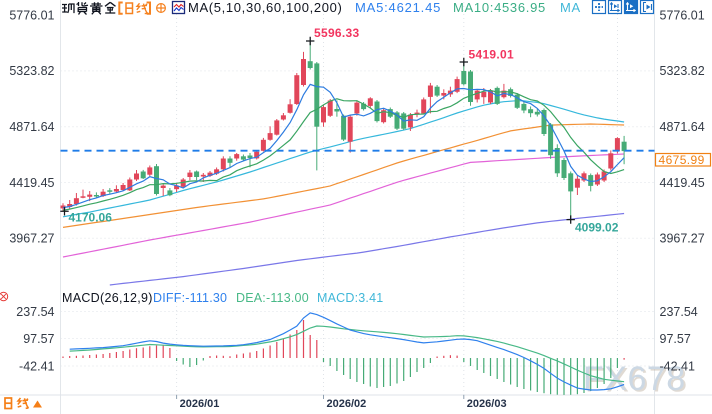 The image size is (712, 414). I want to click on svg-text: MACD(26,12,9), so click(107, 298).